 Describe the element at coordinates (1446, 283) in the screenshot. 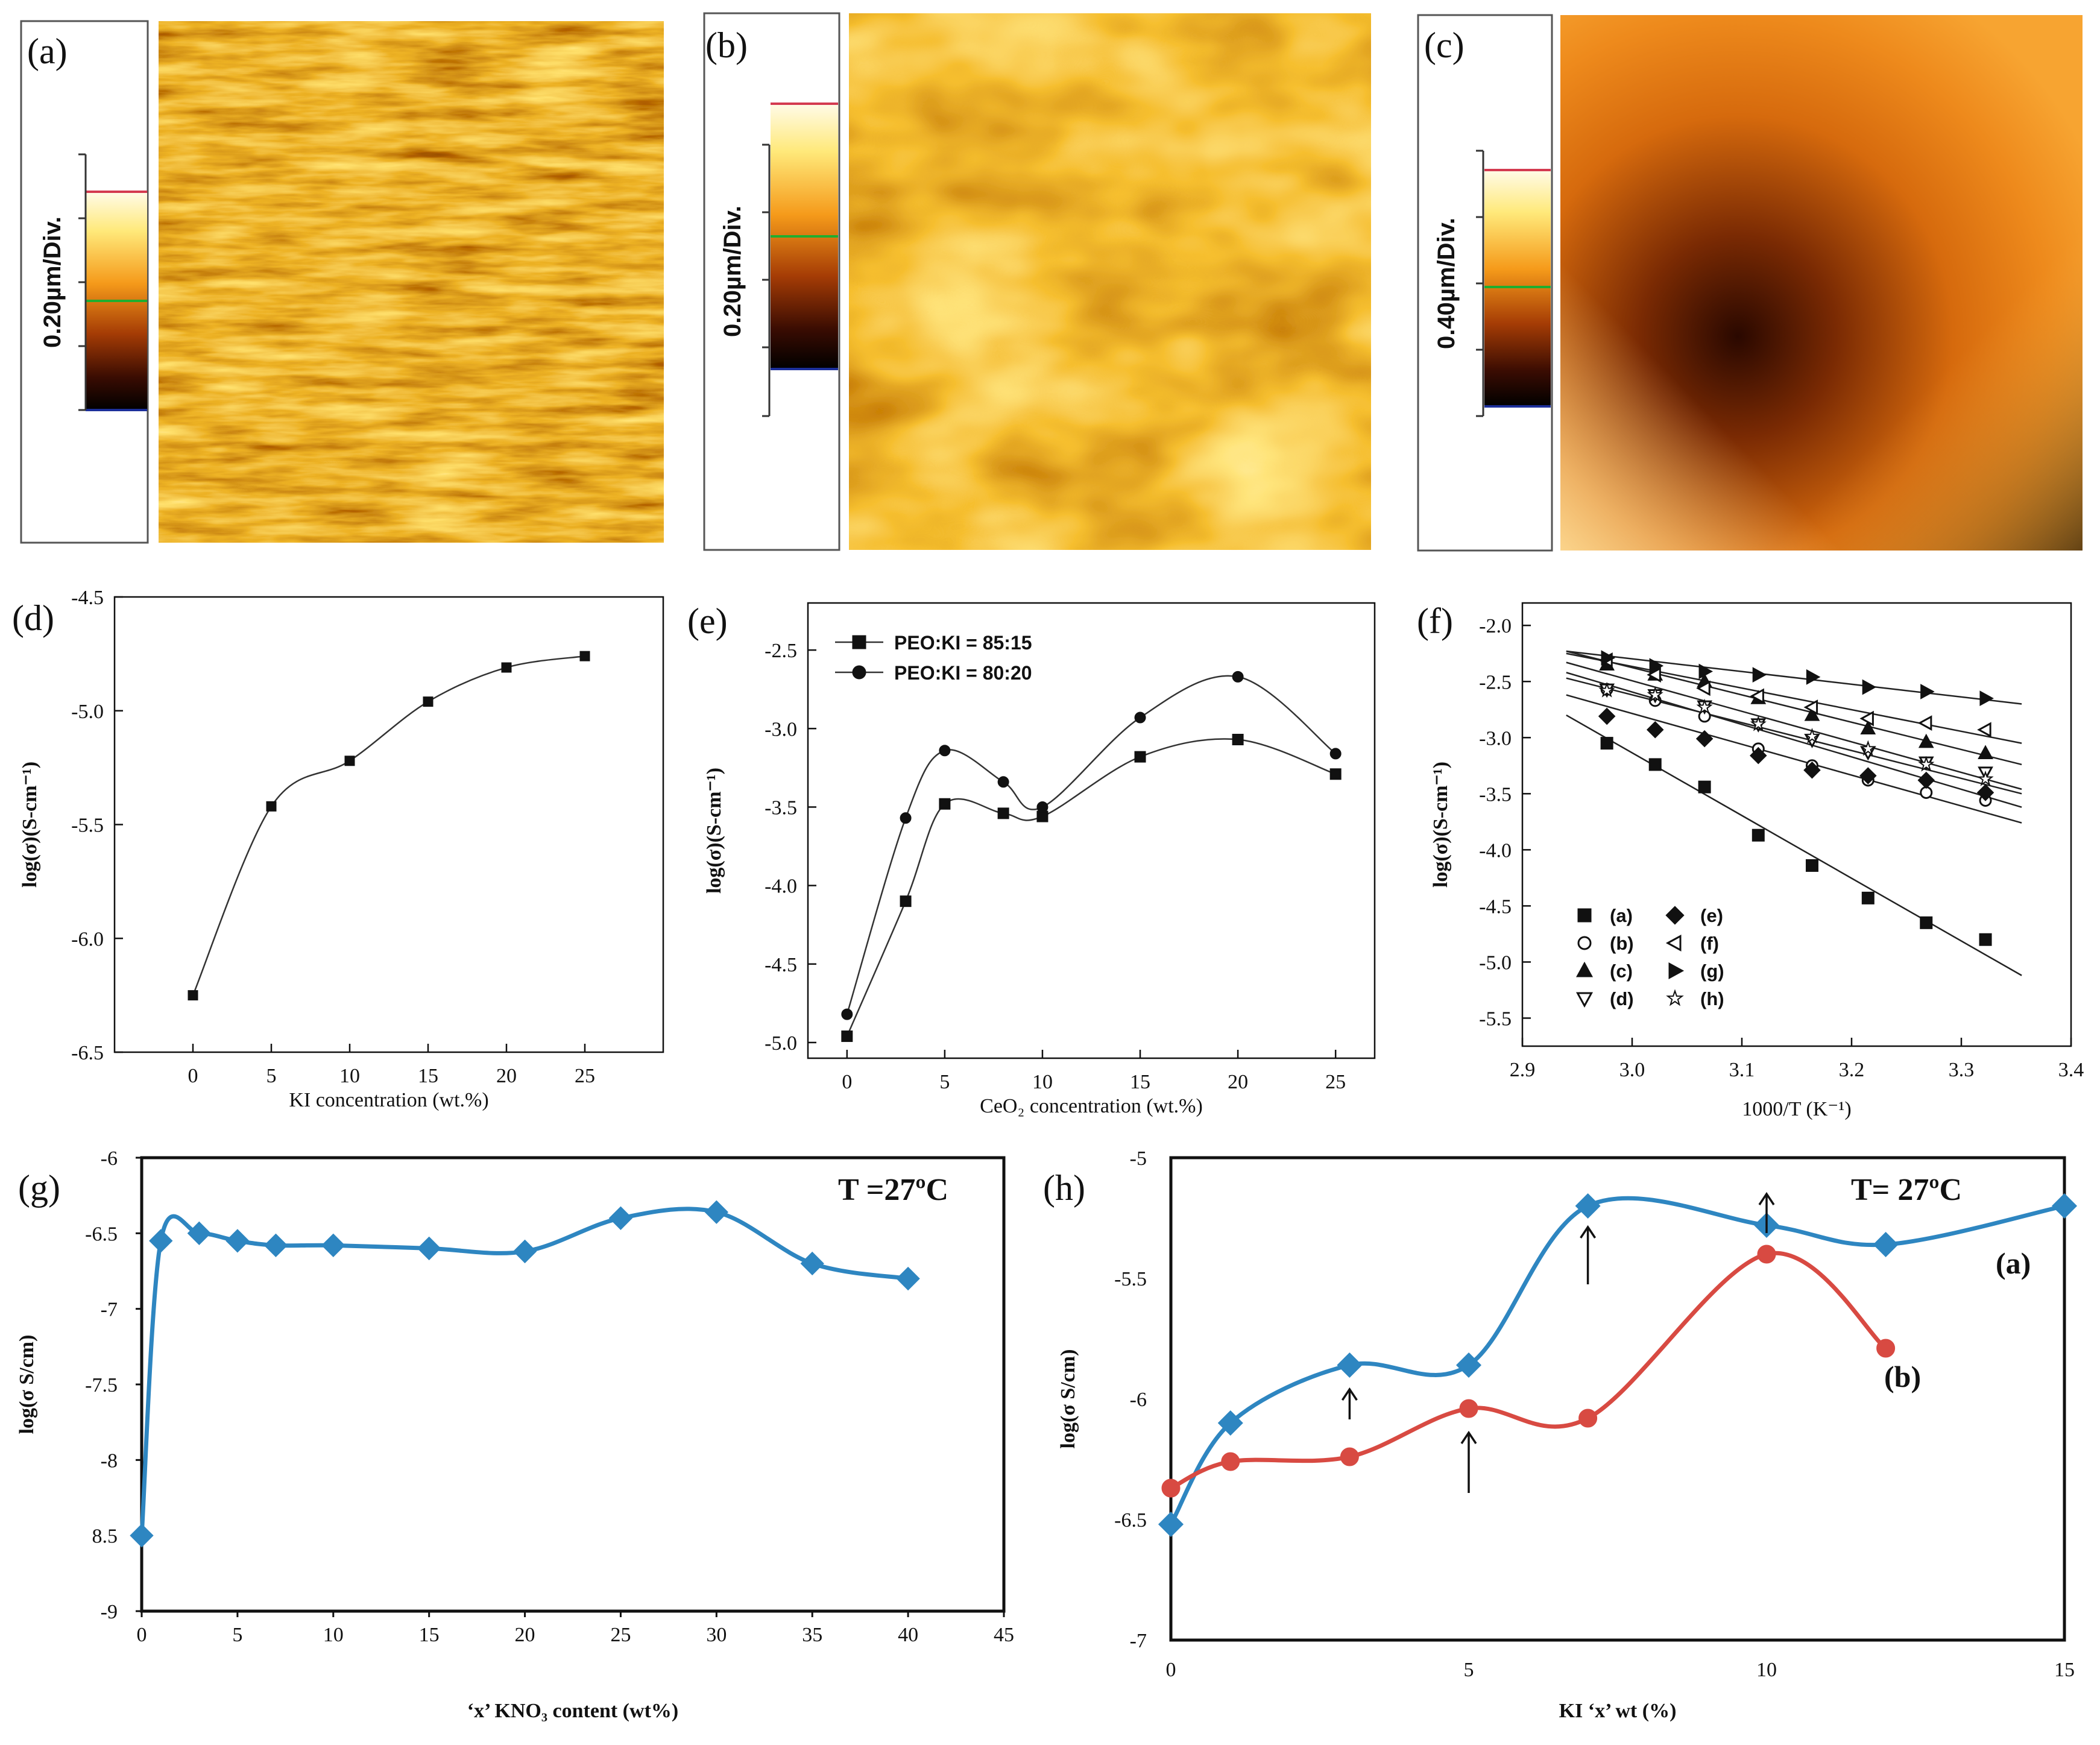

I see `scale-text: 0.40µm/Div.` at that location.